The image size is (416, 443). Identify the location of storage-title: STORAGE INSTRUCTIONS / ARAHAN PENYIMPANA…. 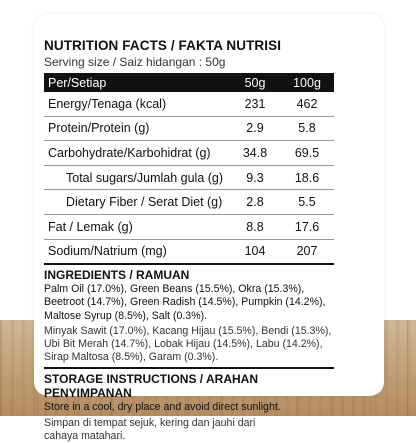
(151, 386).